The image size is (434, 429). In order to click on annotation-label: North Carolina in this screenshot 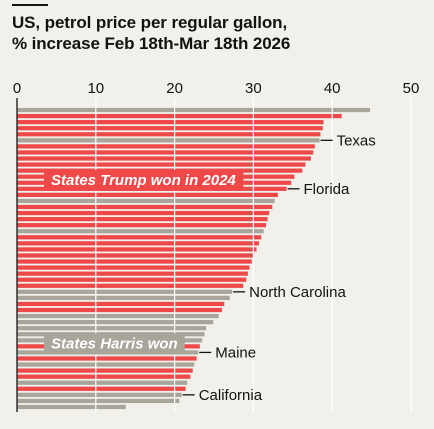, I will do `click(297, 292)`.